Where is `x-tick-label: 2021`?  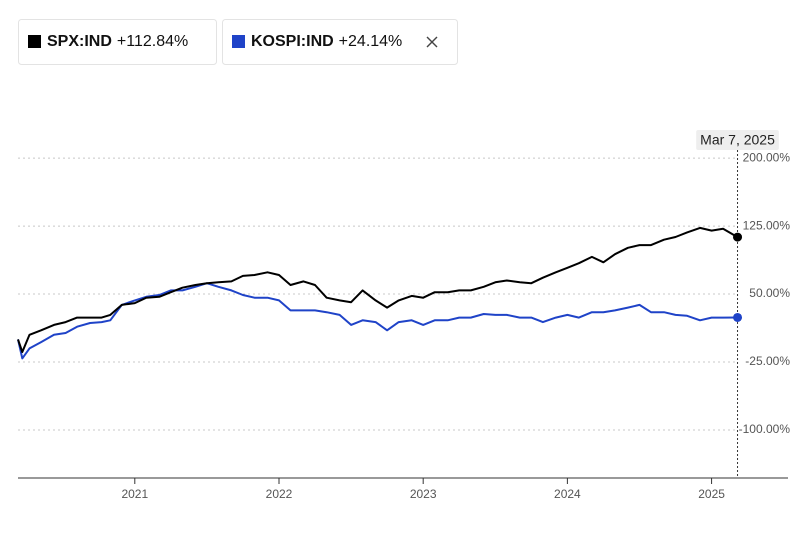 x-tick-label: 2021 is located at coordinates (134, 494).